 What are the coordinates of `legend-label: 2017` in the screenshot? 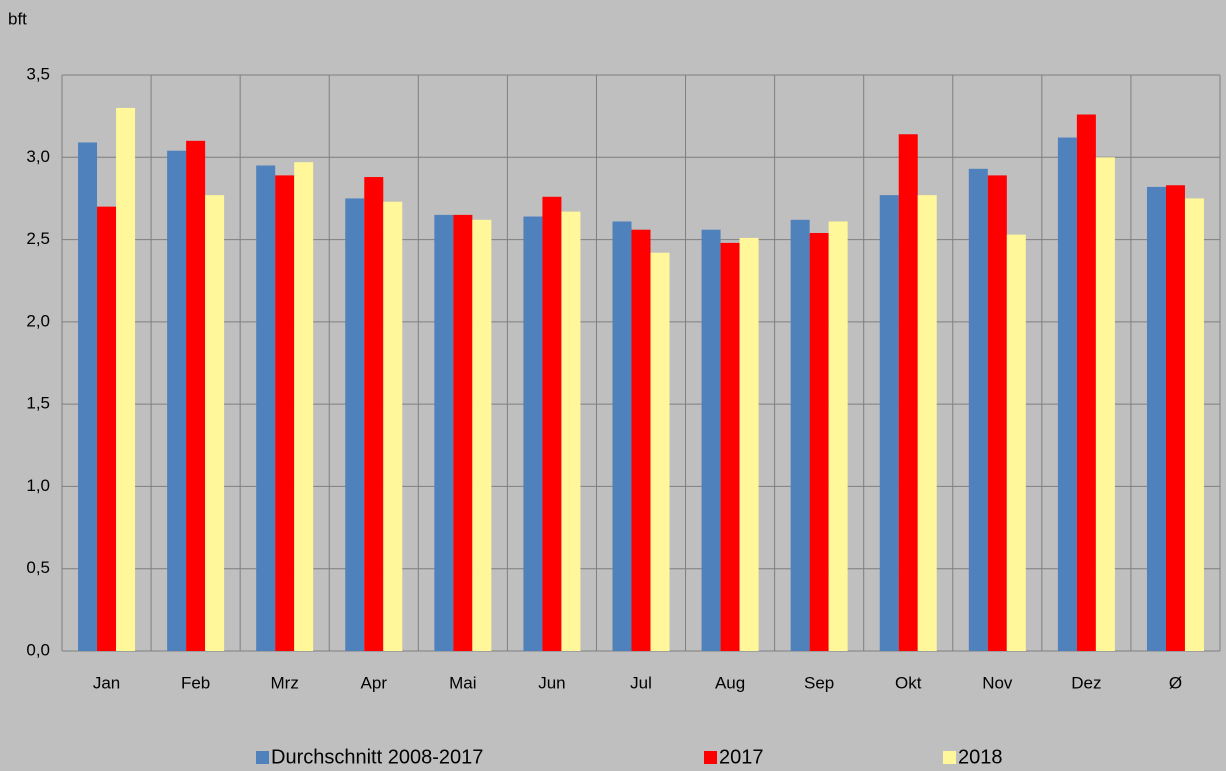 It's located at (741, 757).